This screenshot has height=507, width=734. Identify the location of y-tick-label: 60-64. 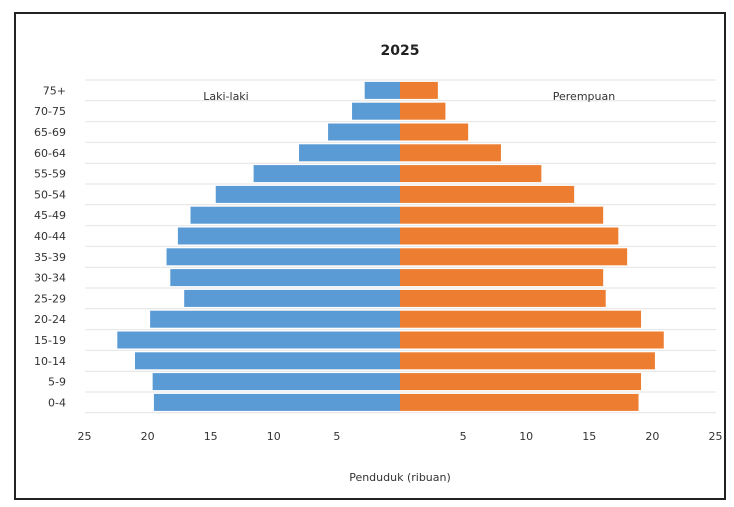
(50, 153).